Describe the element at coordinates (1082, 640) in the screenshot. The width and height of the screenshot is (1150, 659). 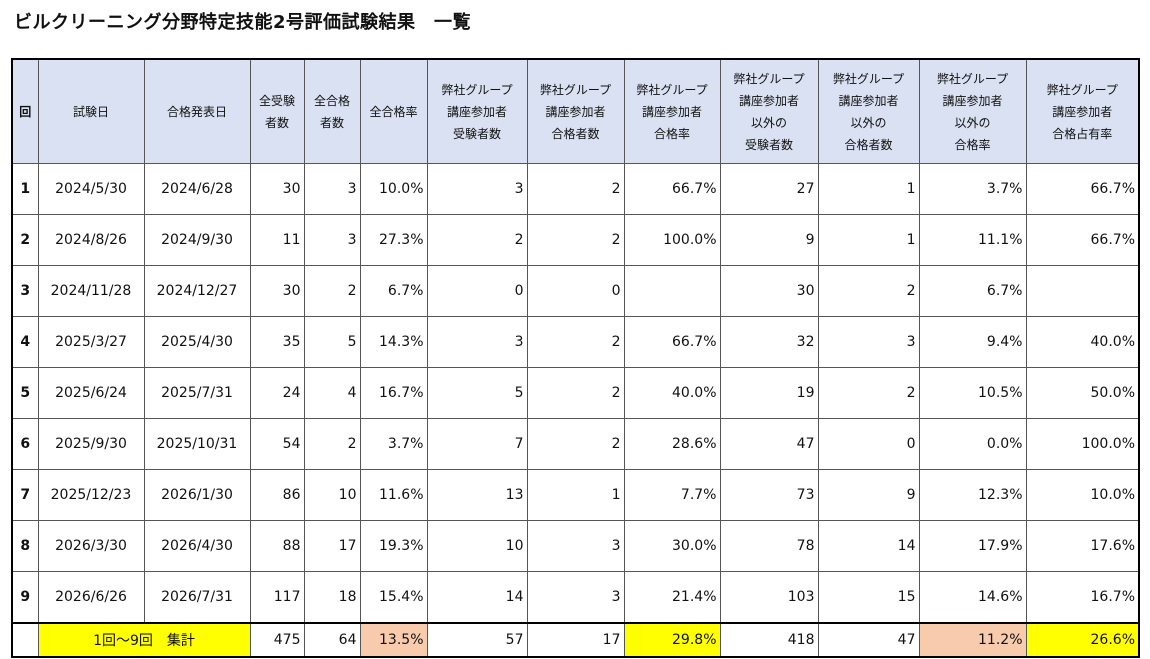
I see `total-cell: 26.6%` at that location.